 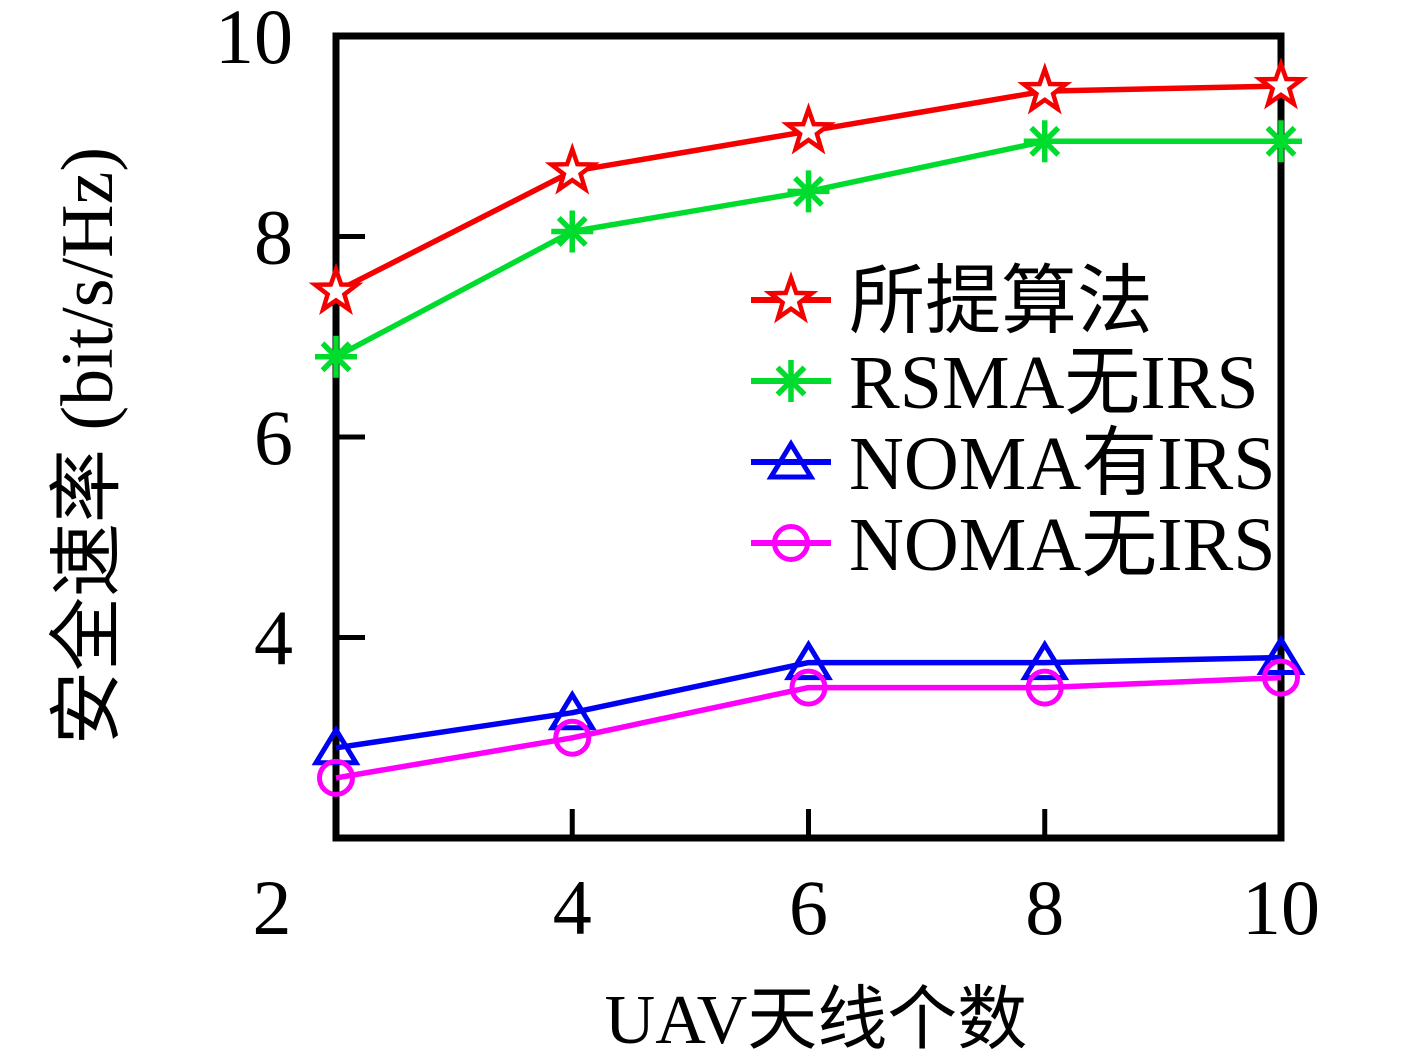 I want to click on legend-item-1: RSMA无IRS, so click(x=1005, y=383).